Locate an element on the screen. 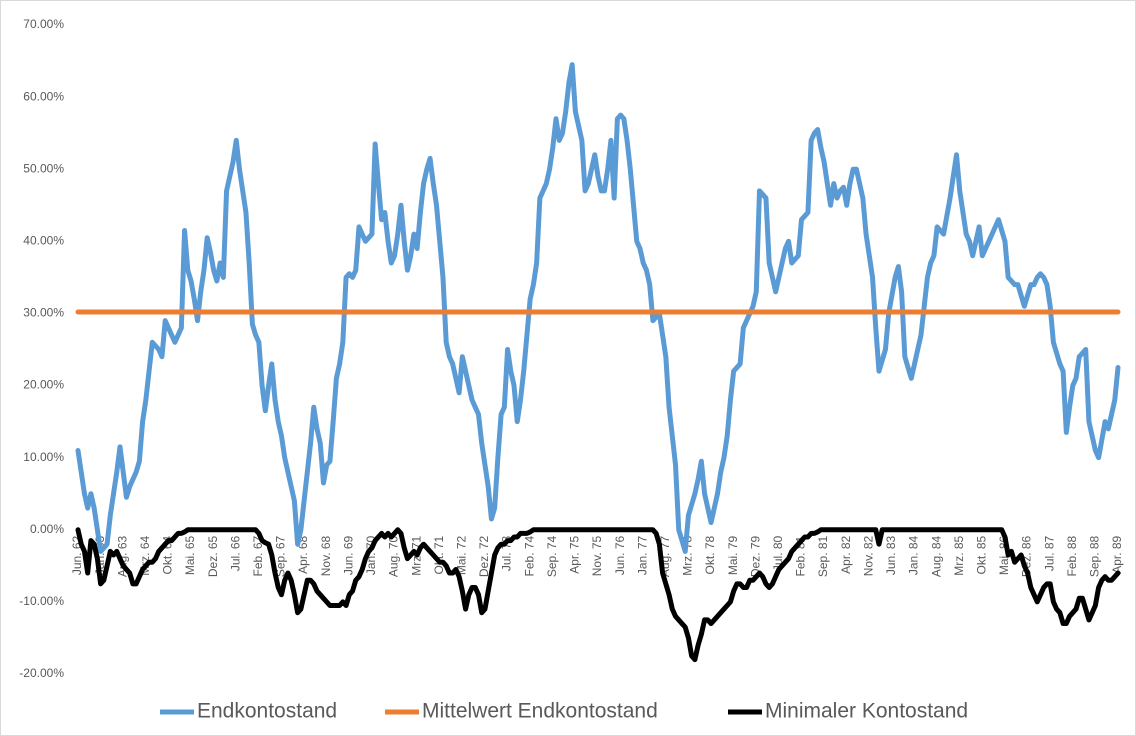  x-tick-label: Apr. 89 is located at coordinates (1117, 554).